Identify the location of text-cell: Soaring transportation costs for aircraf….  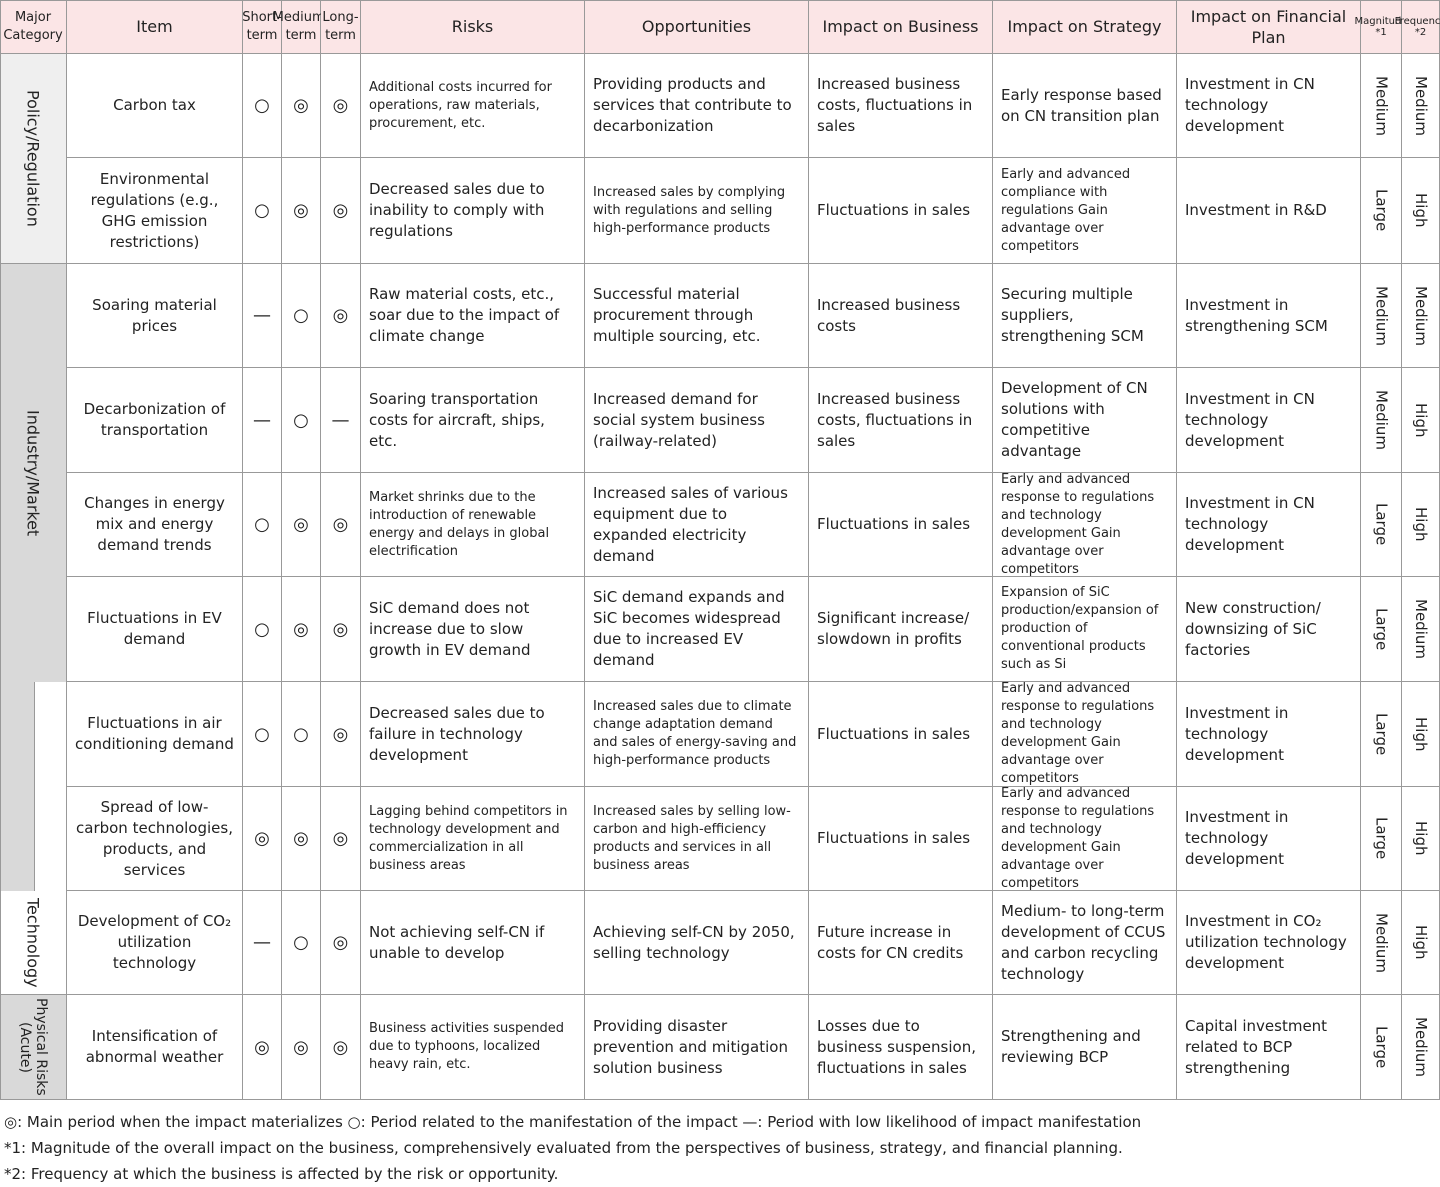
(473, 420).